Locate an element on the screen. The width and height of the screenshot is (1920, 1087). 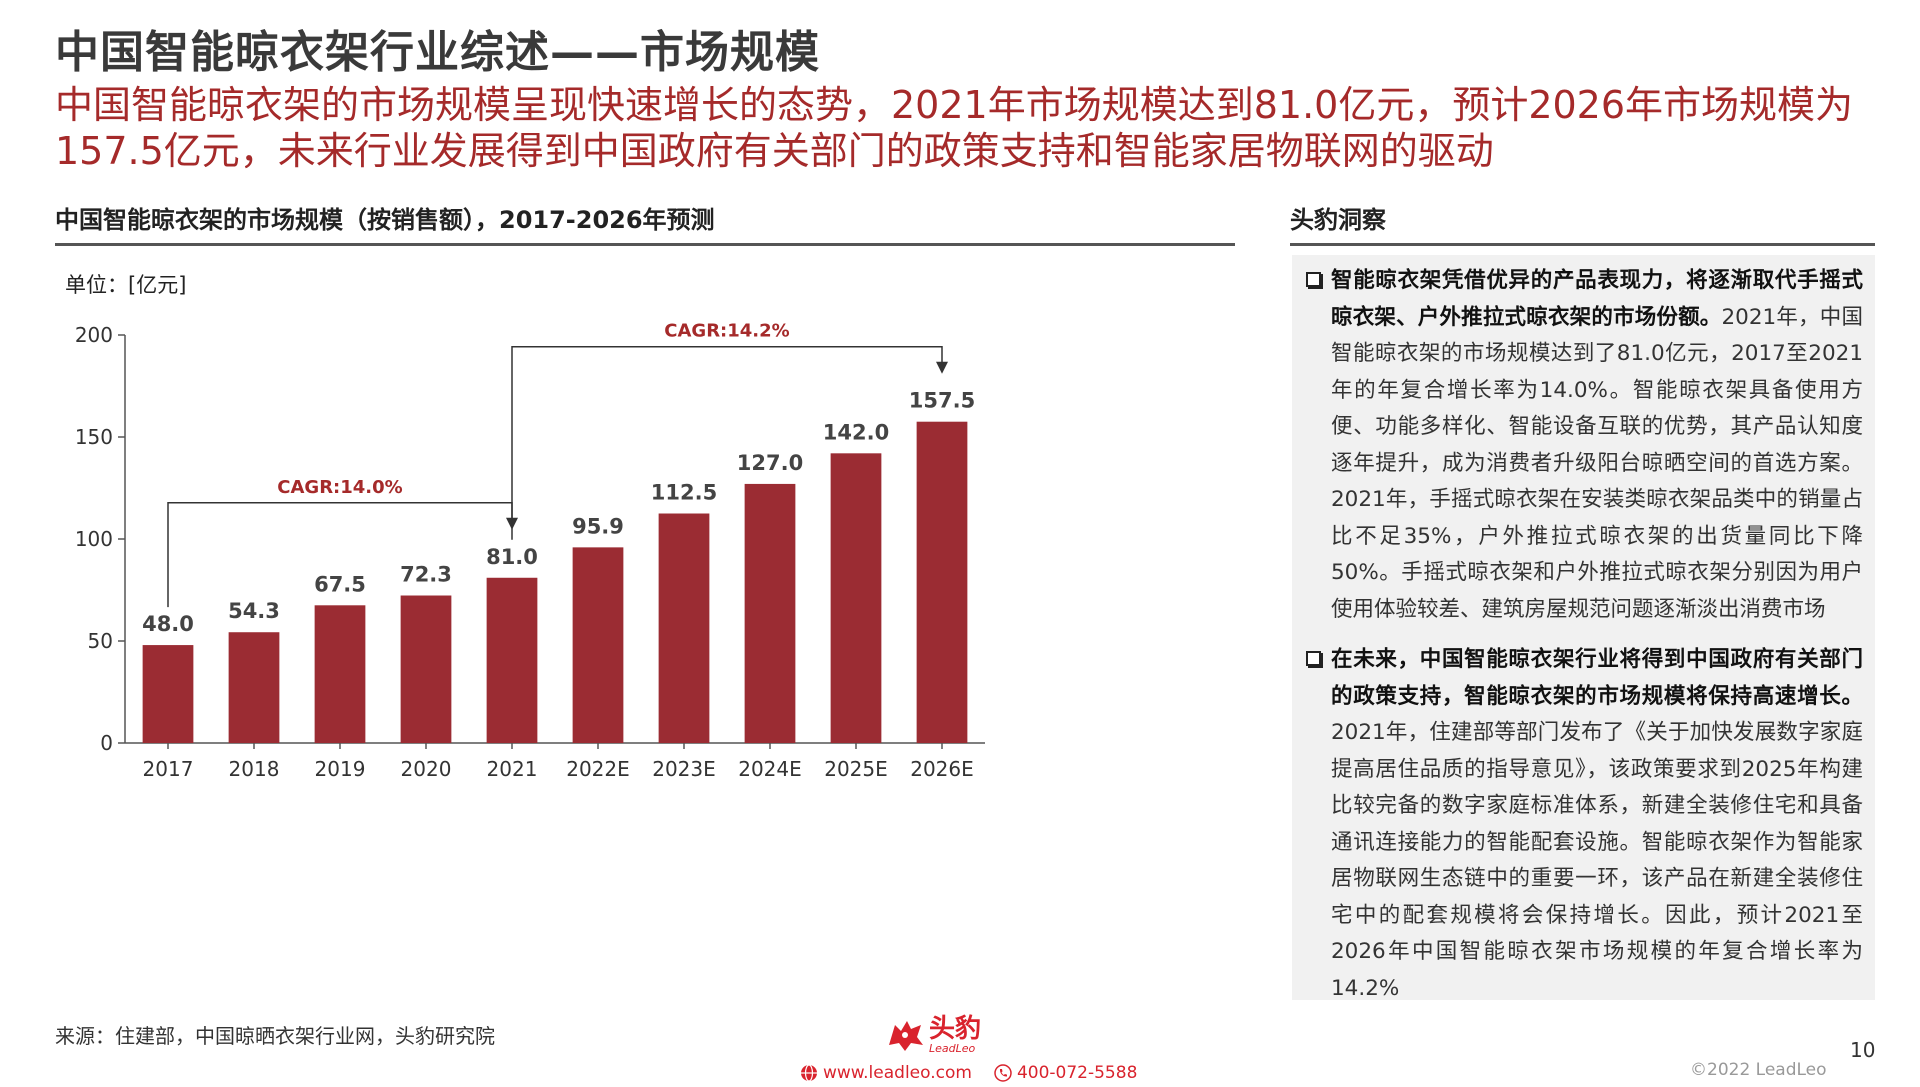
bar-value-label: 95.9 is located at coordinates (598, 526).